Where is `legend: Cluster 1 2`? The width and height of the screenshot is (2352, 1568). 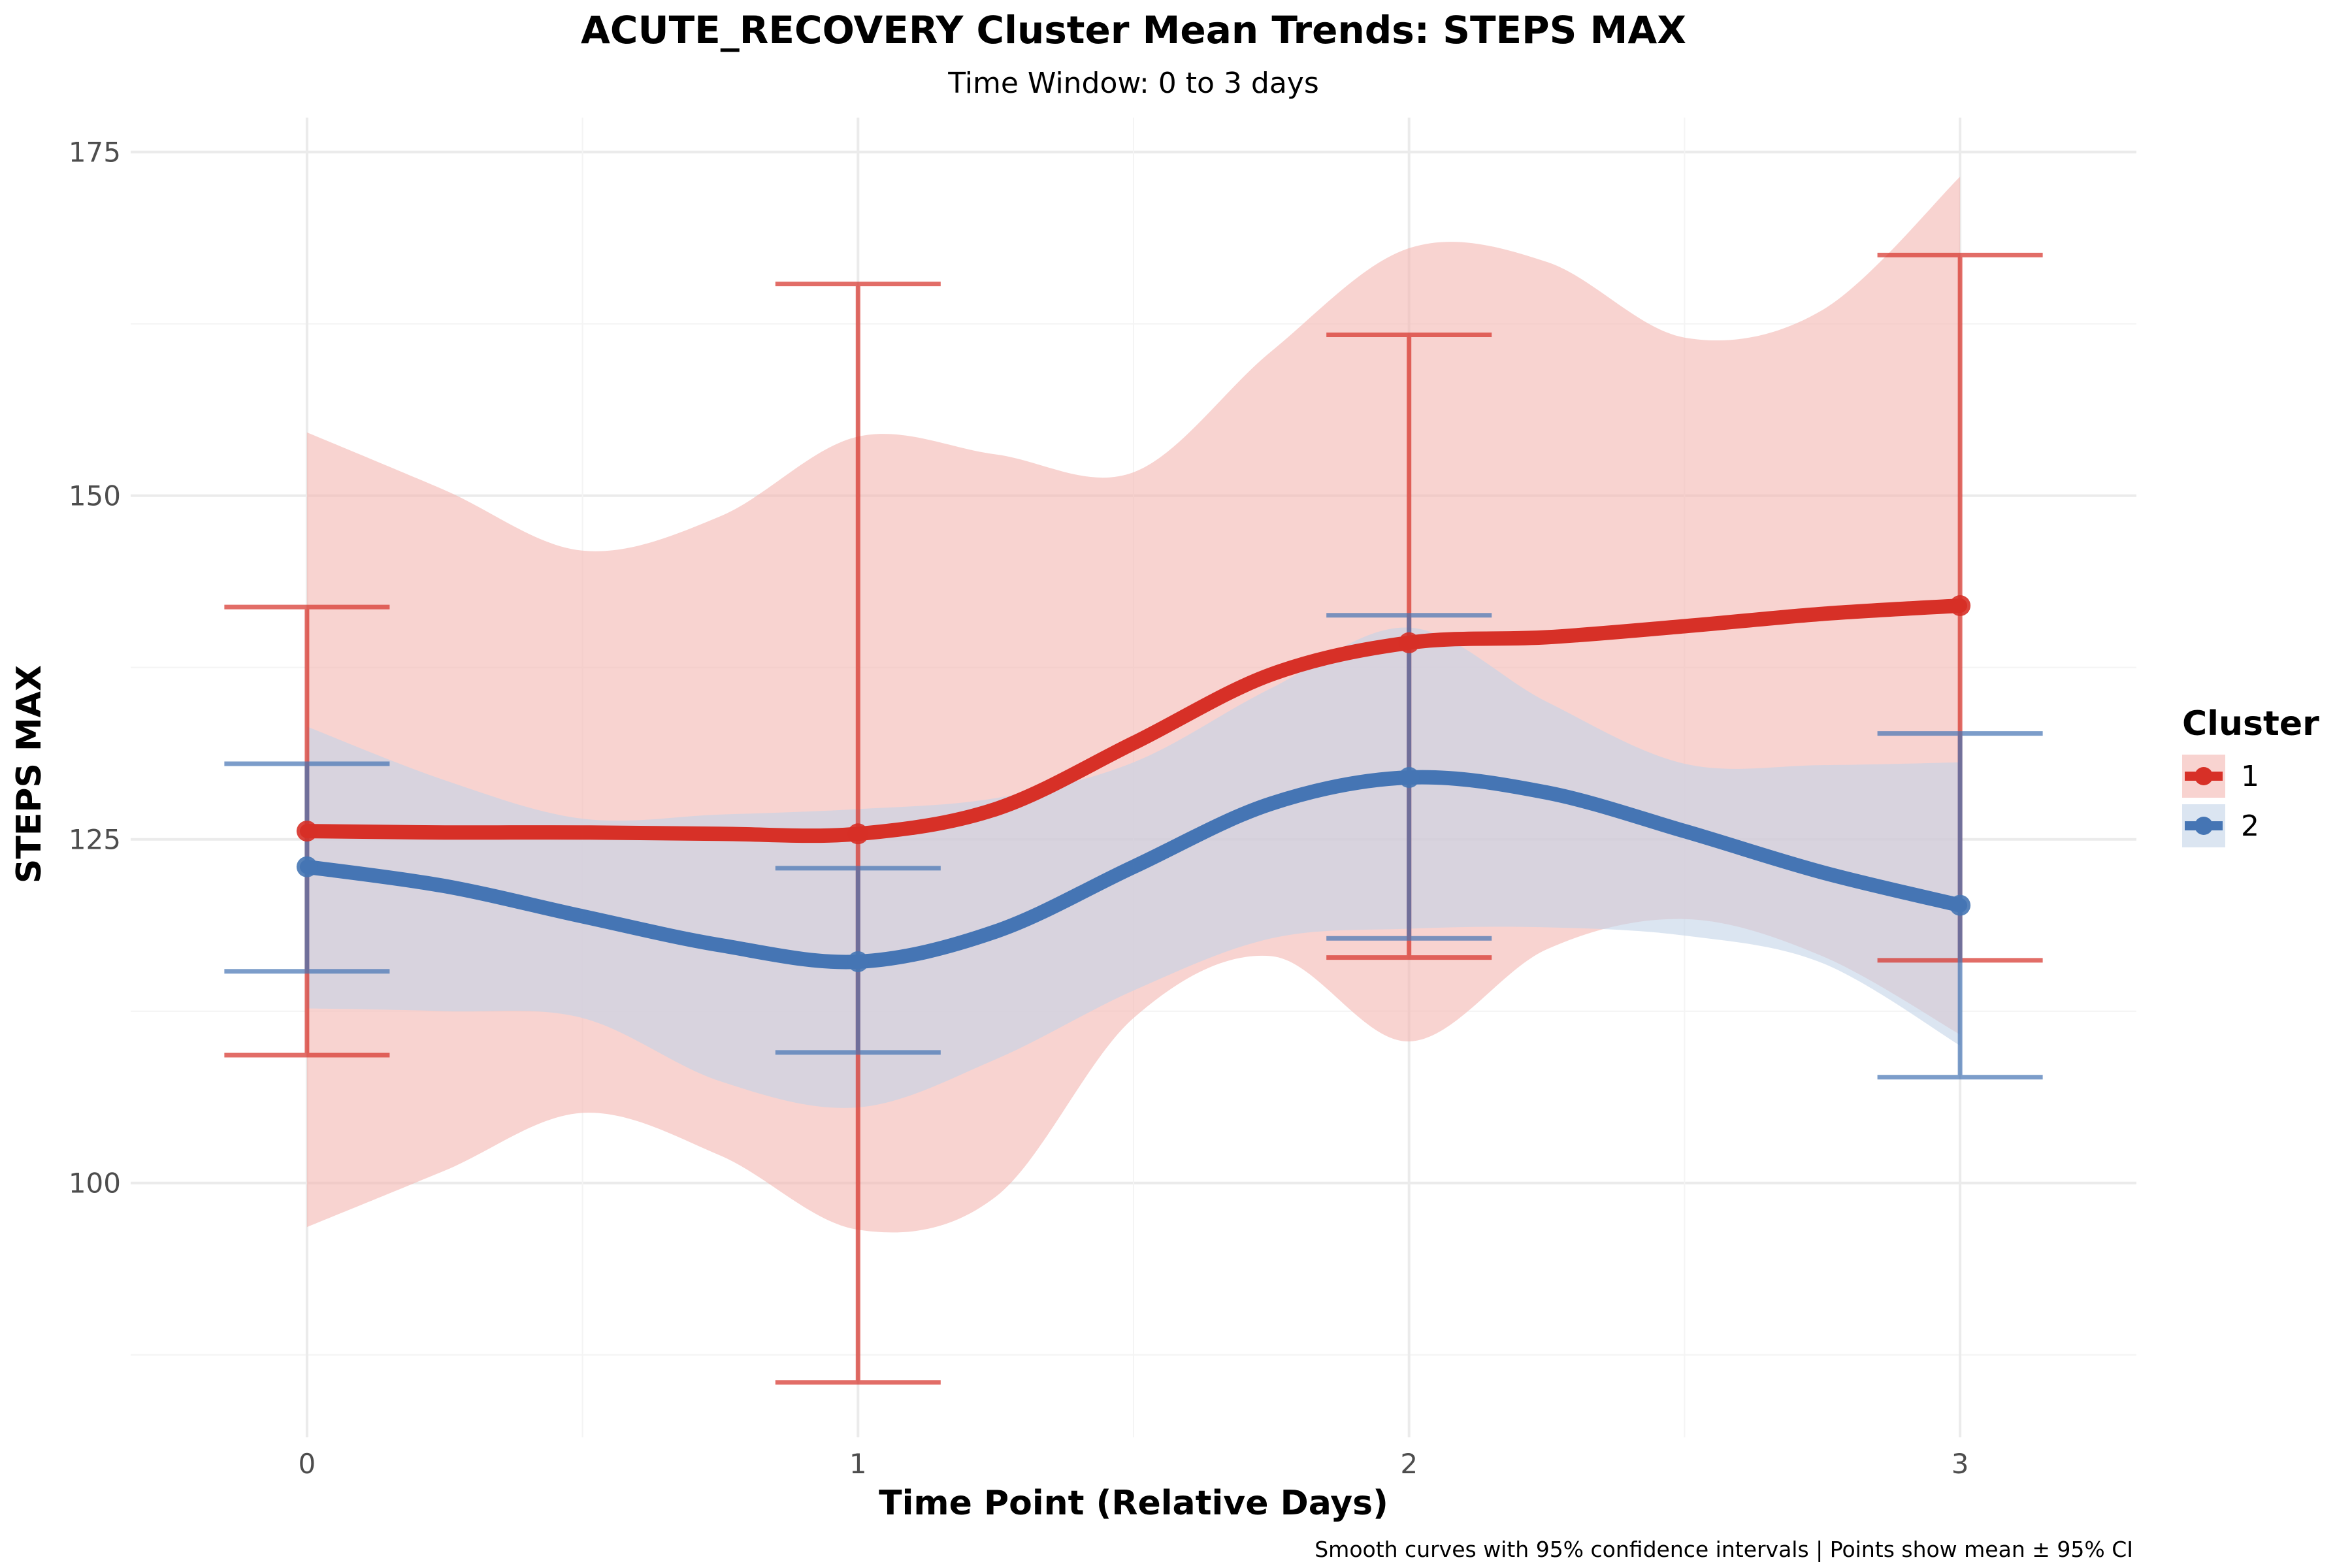
legend: Cluster 1 2 is located at coordinates (2250, 775).